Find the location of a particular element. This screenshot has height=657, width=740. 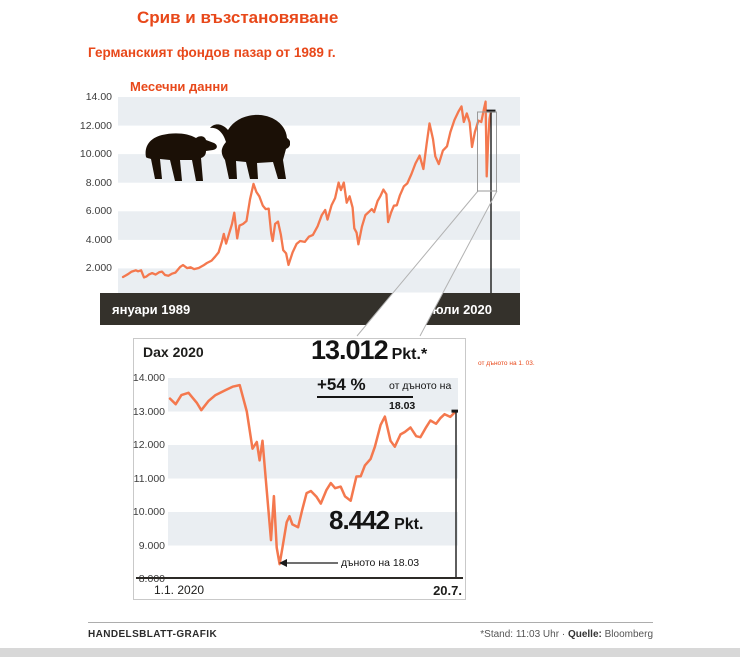

y-tick-label: 13.000 is located at coordinates (148, 411).